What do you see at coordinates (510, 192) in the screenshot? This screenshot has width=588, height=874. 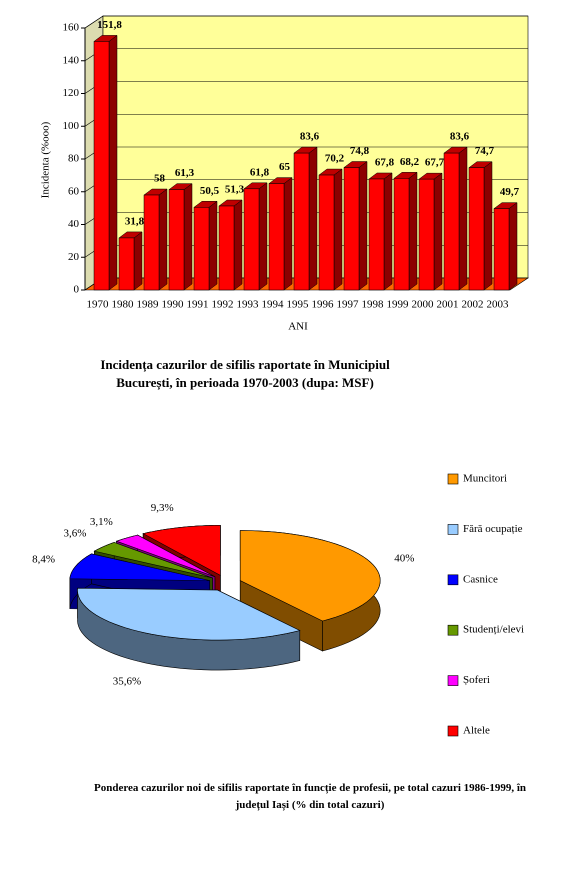 I see `value-label: 49,7` at bounding box center [510, 192].